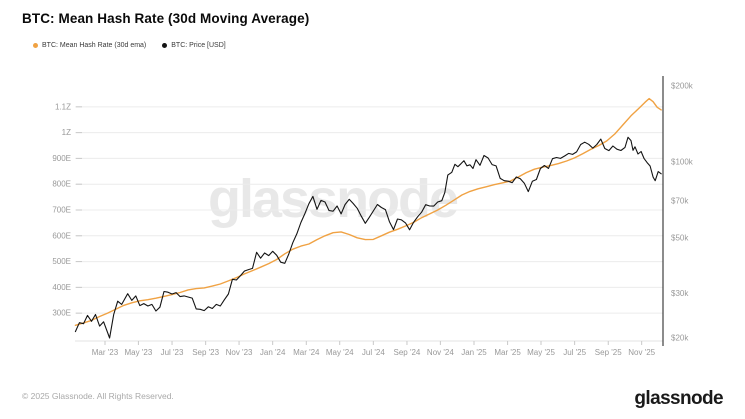  What do you see at coordinates (340, 352) in the screenshot?
I see `x-axis-tick-label: May '24` at bounding box center [340, 352].